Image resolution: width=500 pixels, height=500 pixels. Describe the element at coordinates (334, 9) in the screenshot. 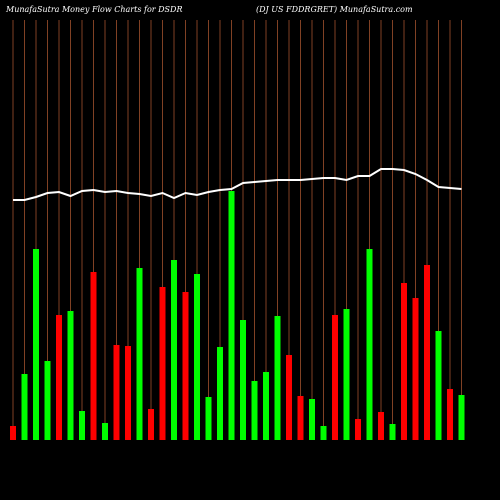

I see `chart-subtitle: (DJ US FDDRGRET) MunafaSutra.com` at that location.